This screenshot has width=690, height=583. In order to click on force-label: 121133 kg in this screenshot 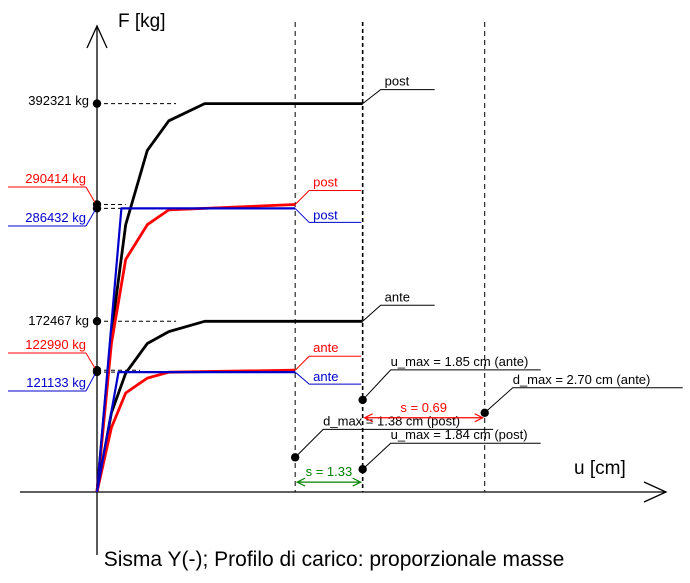, I will do `click(56, 382)`.